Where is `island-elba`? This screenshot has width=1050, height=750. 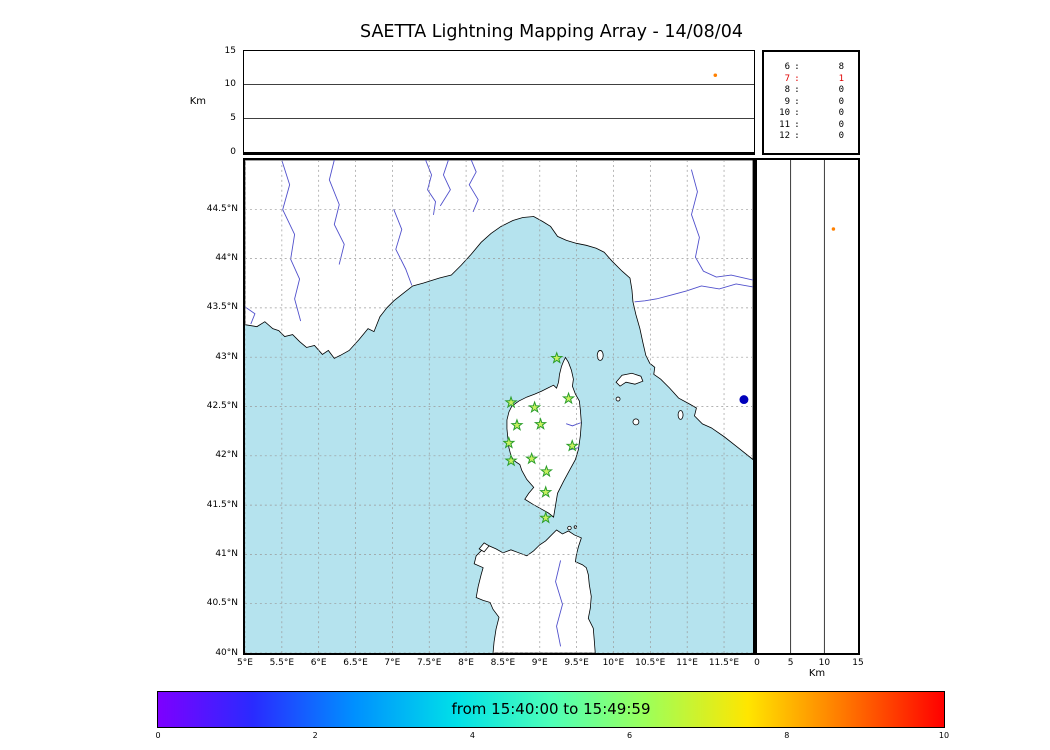
island-elba is located at coordinates (629, 379).